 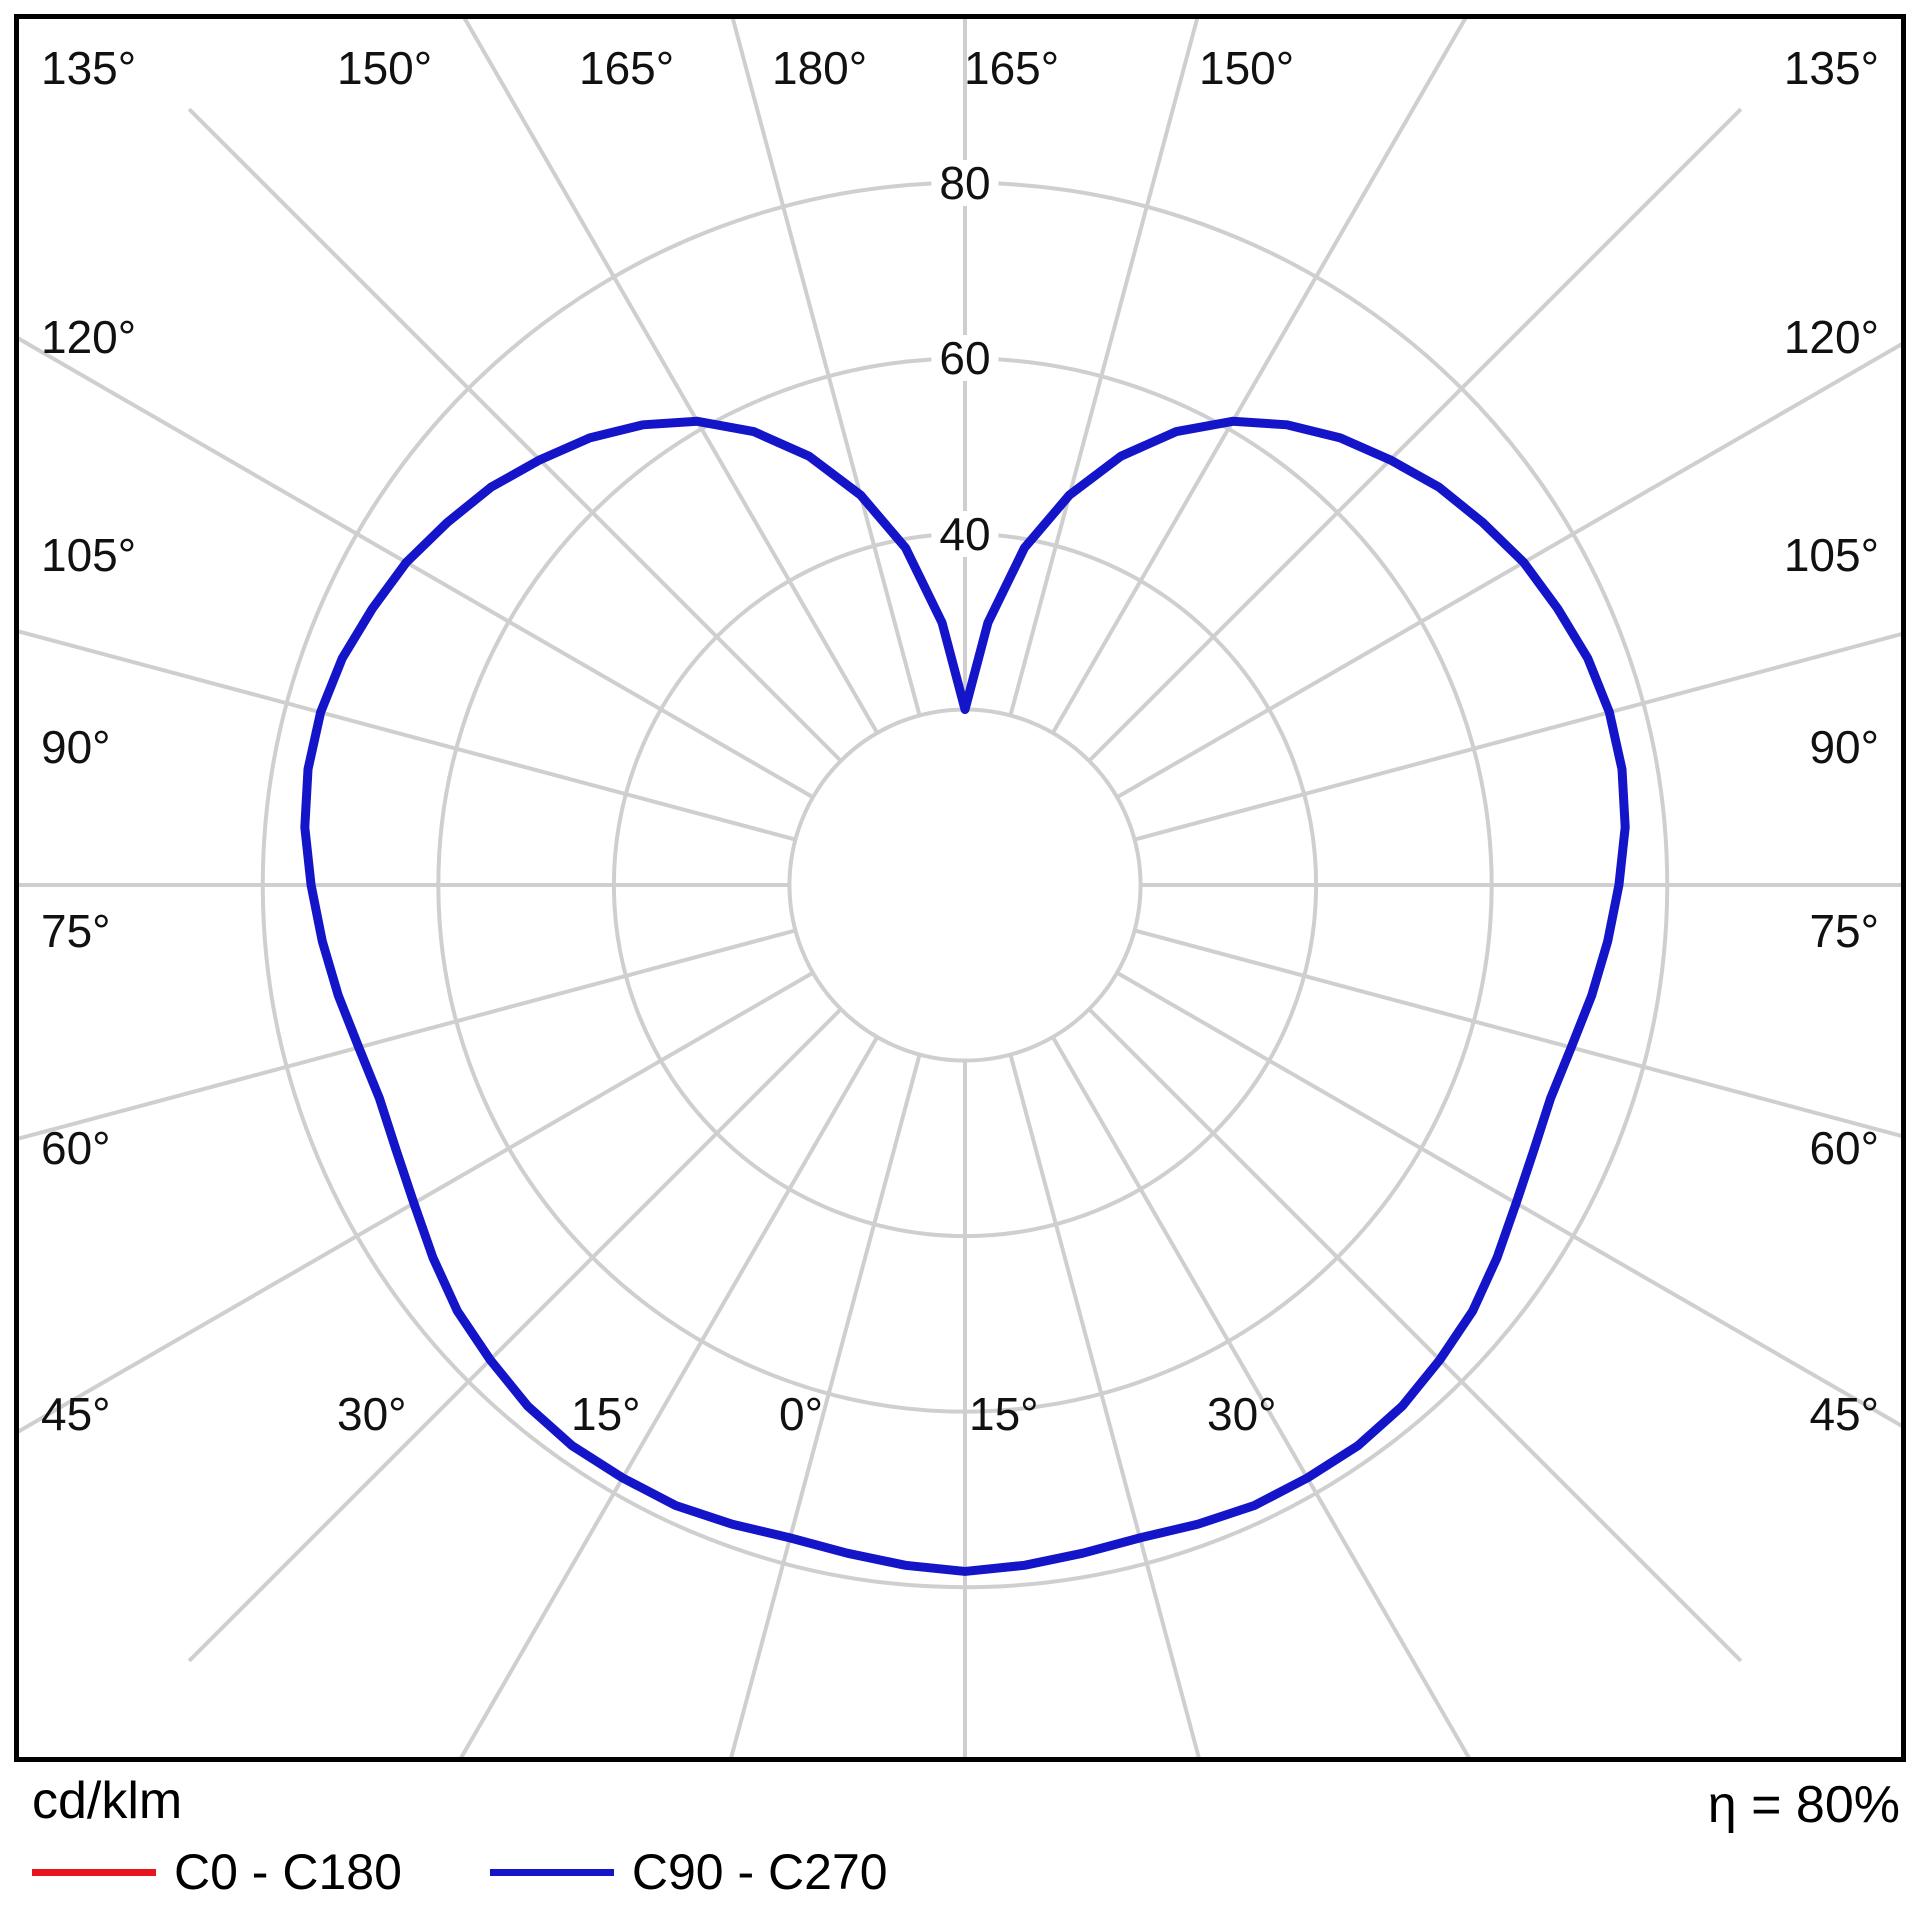 What do you see at coordinates (76, 747) in the screenshot?
I see `angle-label-left-3: 90°` at bounding box center [76, 747].